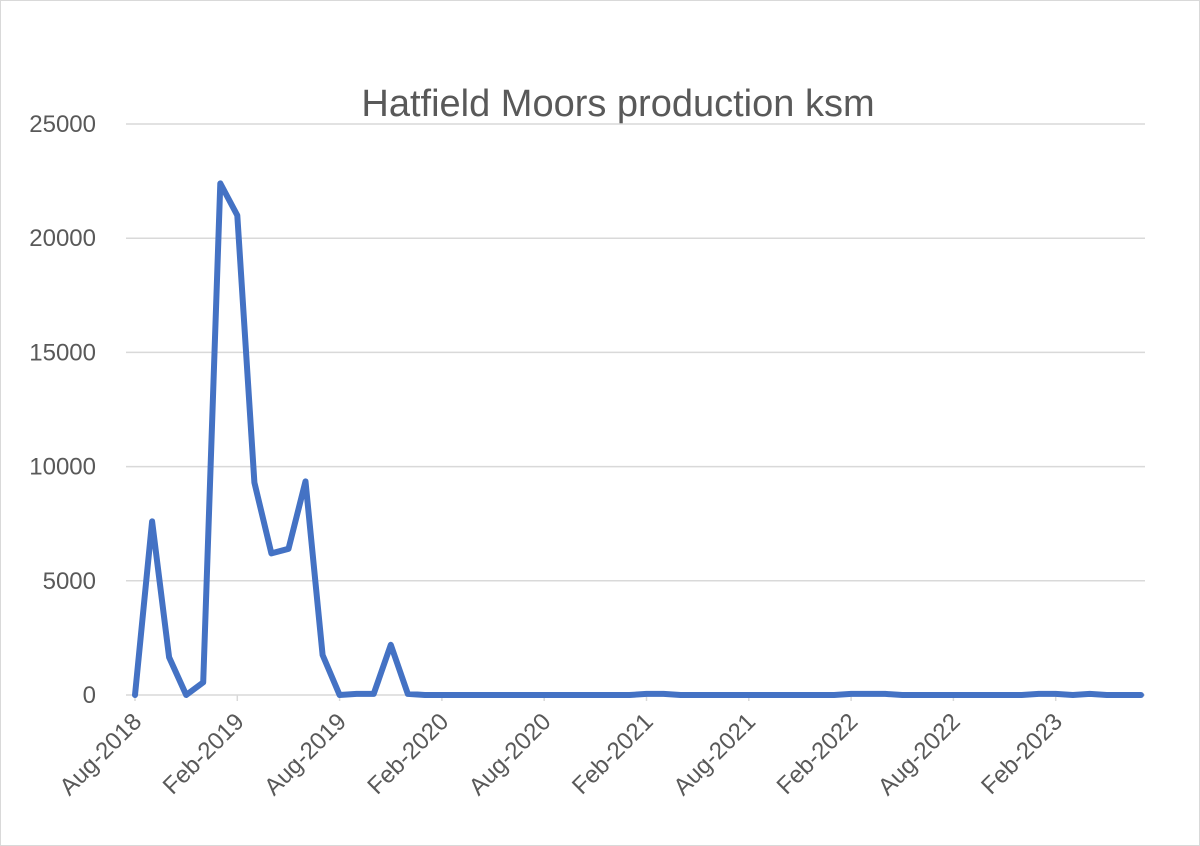 The width and height of the screenshot is (1200, 846). I want to click on x-tick-label: Aug-2020, so click(510, 754).